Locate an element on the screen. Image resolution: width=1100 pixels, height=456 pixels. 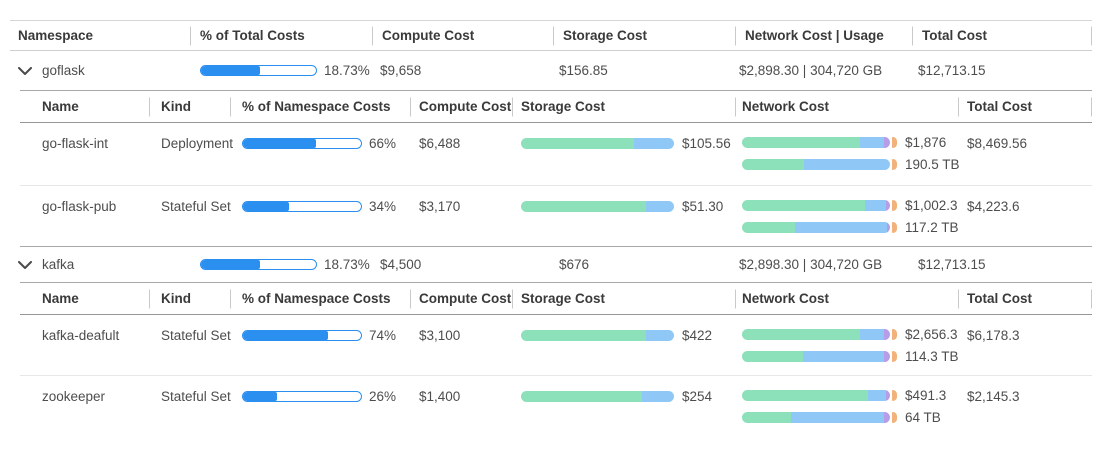
workload-compute-cost: $3,100 is located at coordinates (440, 335).